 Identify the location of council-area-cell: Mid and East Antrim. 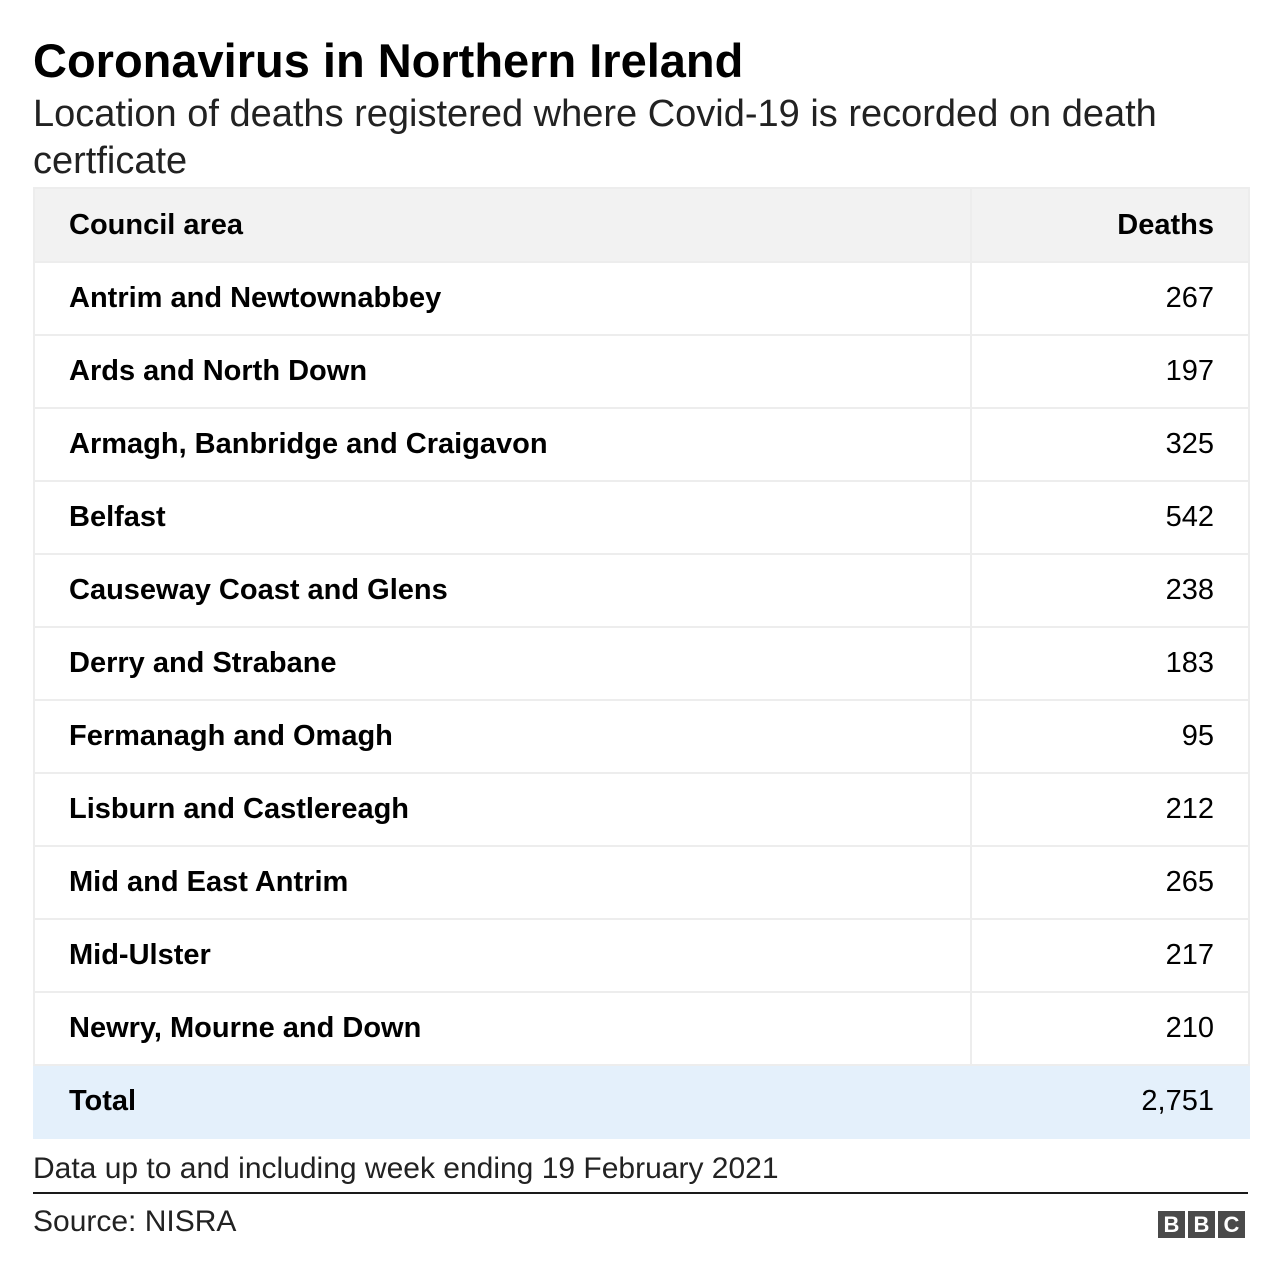
(502, 882).